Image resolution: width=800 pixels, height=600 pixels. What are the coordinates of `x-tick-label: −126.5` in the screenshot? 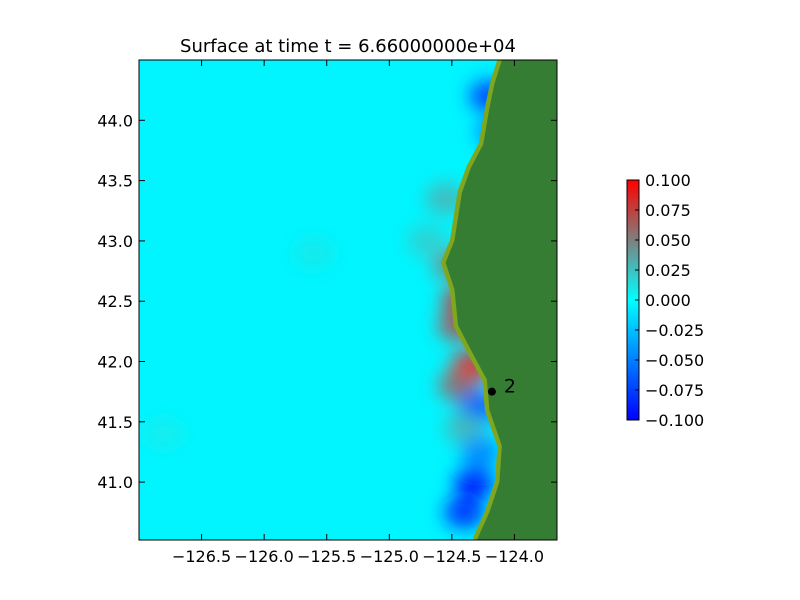 It's located at (201, 556).